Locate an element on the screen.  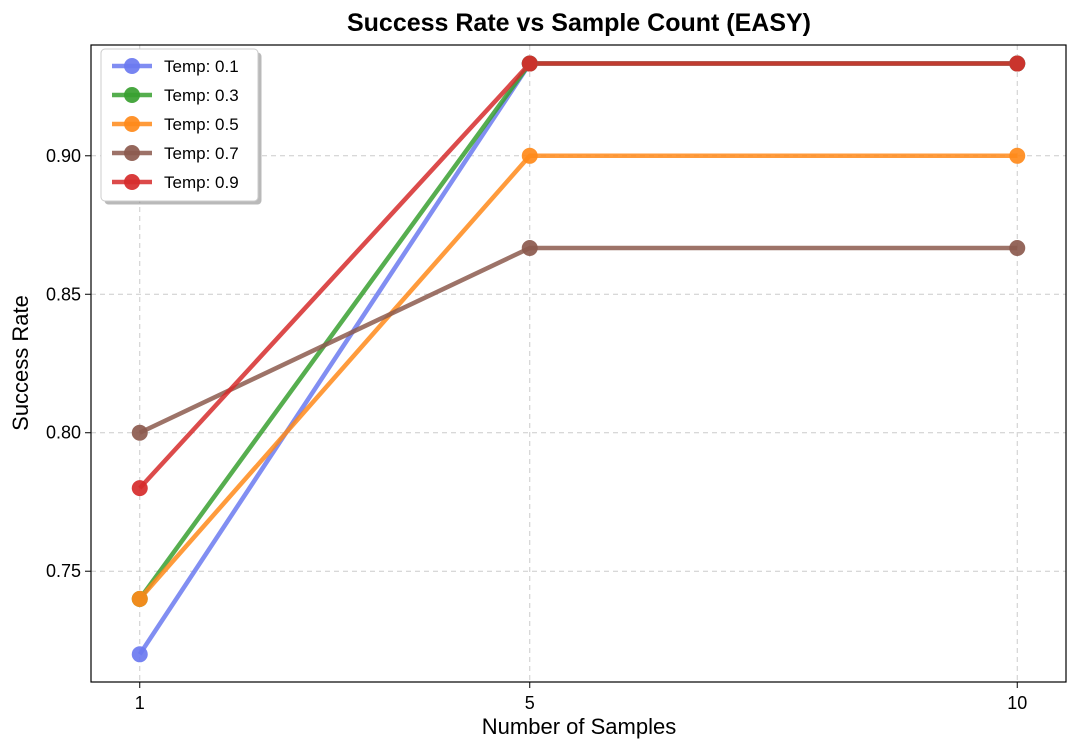
x-axis: 1 5 10 is located at coordinates (581, 697).